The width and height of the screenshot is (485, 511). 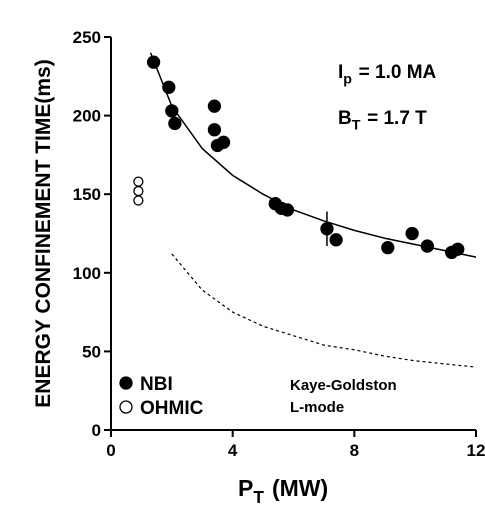 What do you see at coordinates (300, 488) in the screenshot?
I see `x-axis-label-rest: (MW)` at bounding box center [300, 488].